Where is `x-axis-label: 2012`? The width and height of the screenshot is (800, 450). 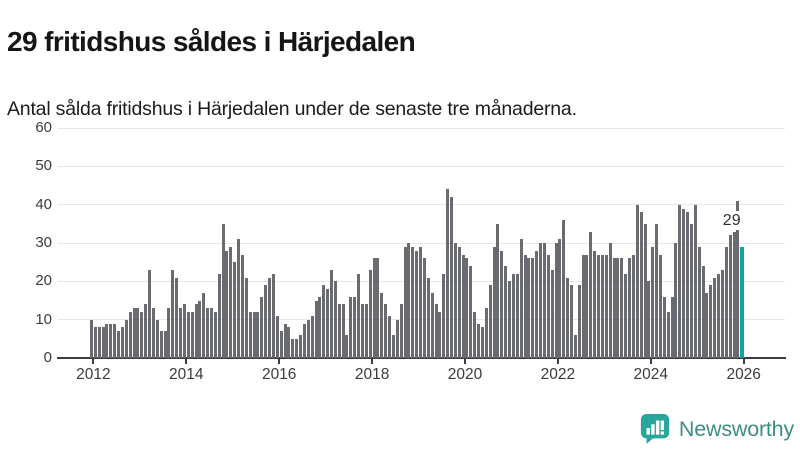
x-axis-label: 2012 is located at coordinates (93, 374).